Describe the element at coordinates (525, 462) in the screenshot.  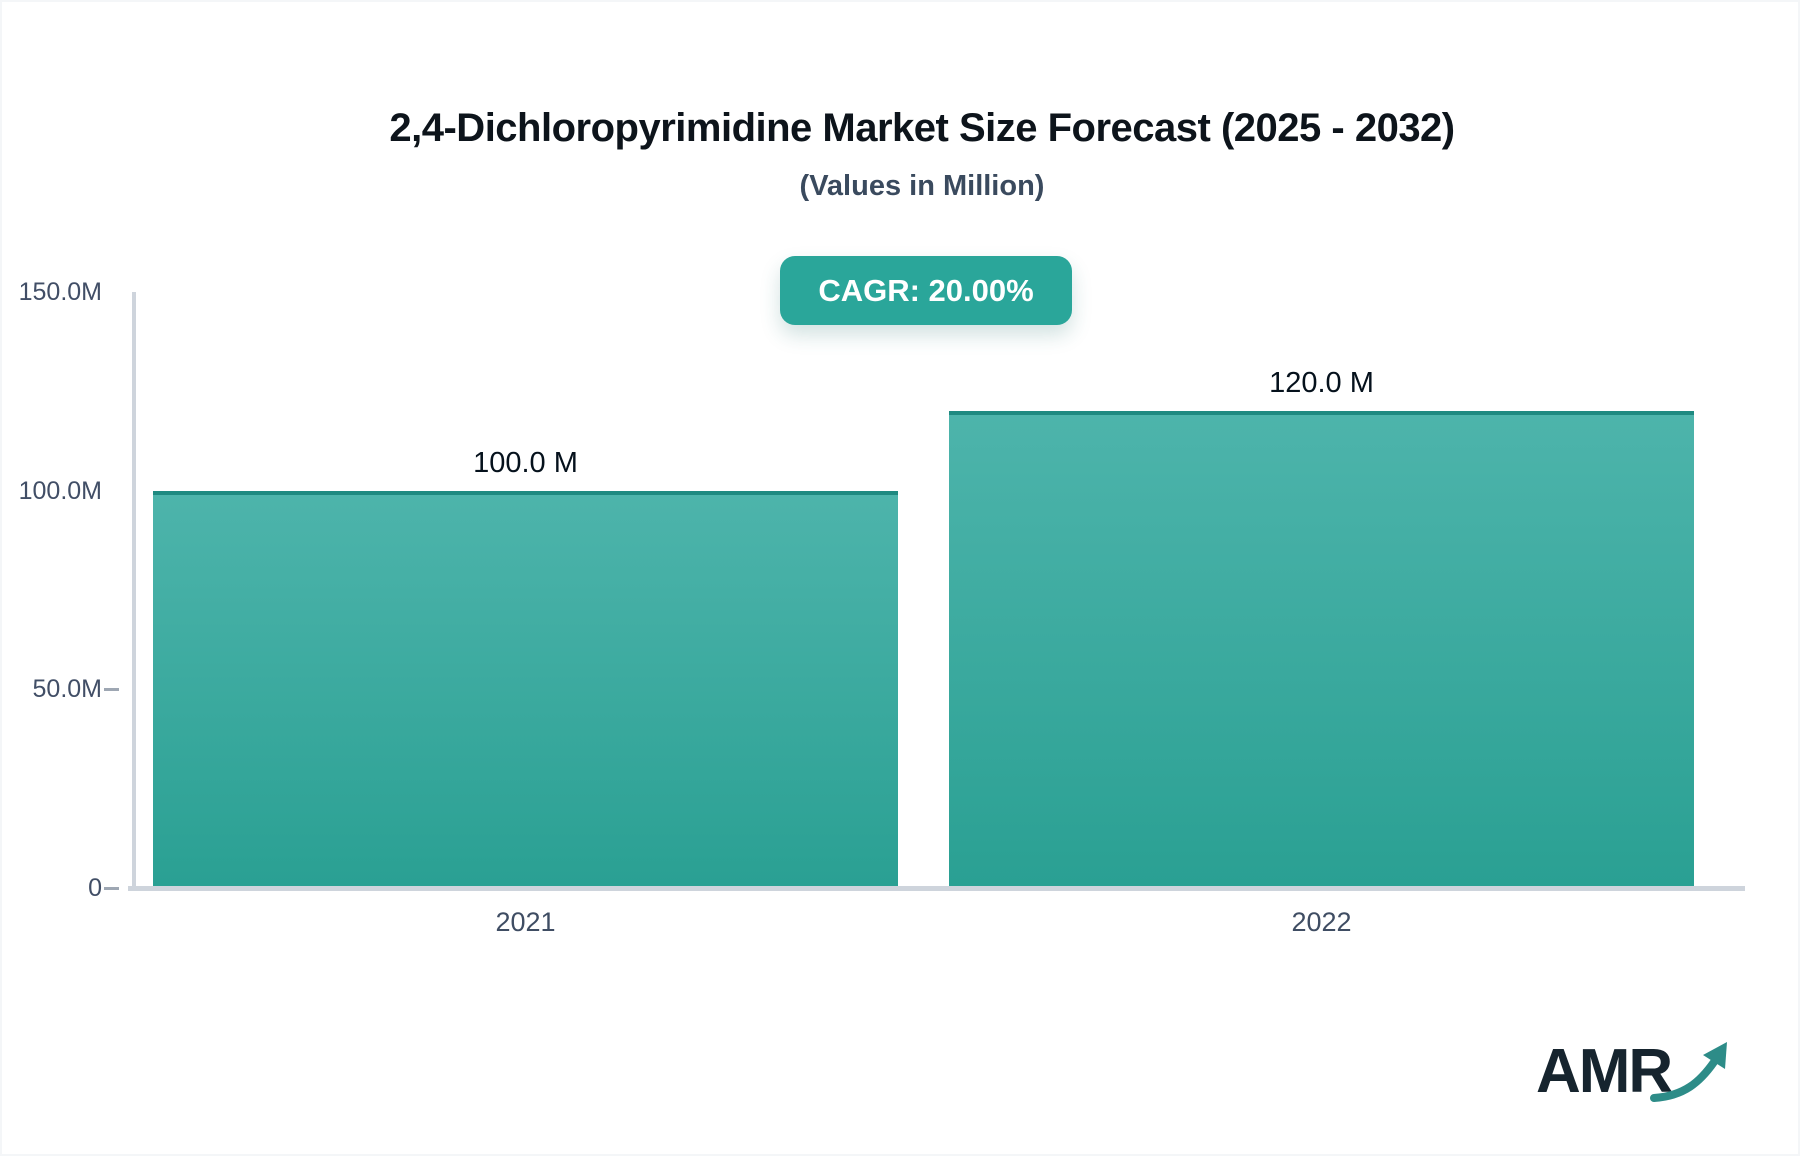
I see `bar-value-label: 100.0 M` at that location.